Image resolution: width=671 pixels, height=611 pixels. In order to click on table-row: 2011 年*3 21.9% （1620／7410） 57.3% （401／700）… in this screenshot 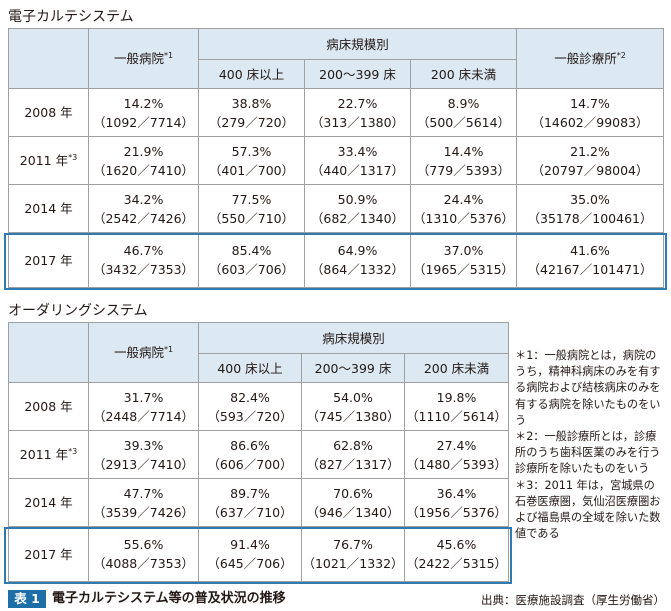, I will do `click(336, 160)`.